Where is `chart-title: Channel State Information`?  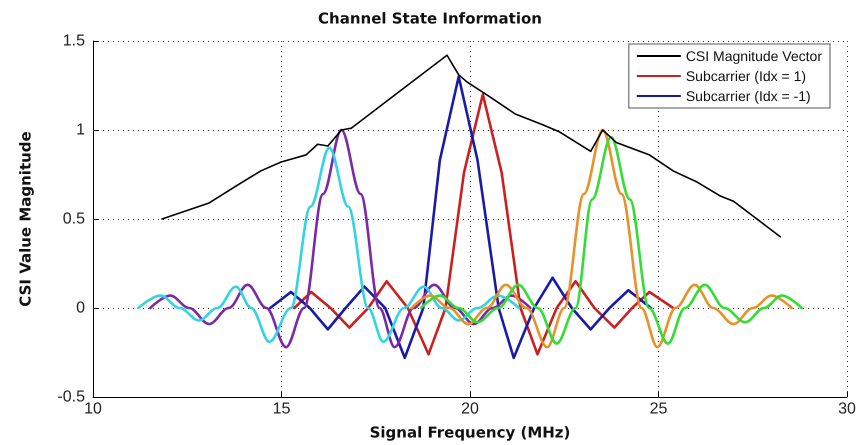 chart-title: Channel State Information is located at coordinates (430, 19).